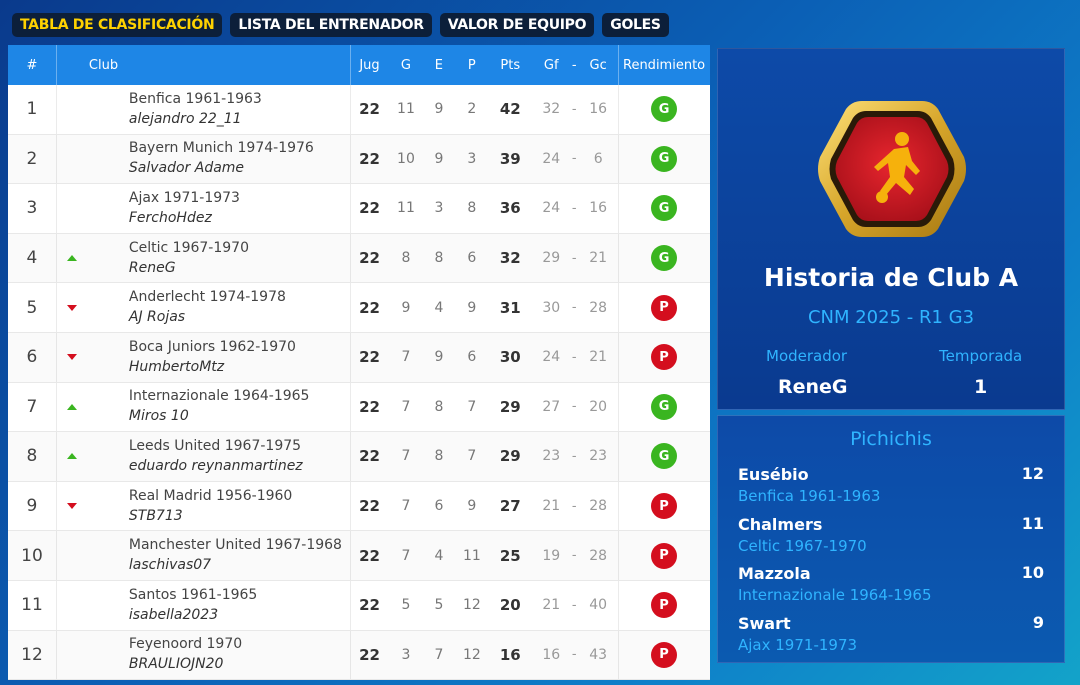 The height and width of the screenshot is (685, 1080). What do you see at coordinates (176, 366) in the screenshot?
I see `coach-name: HumbertoMtz` at bounding box center [176, 366].